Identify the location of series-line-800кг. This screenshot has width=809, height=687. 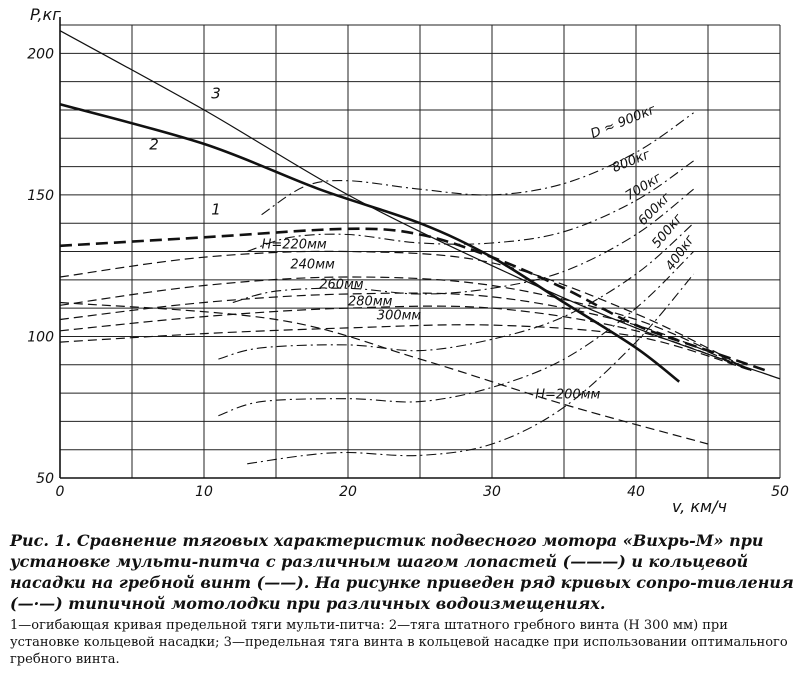
(470, 206).